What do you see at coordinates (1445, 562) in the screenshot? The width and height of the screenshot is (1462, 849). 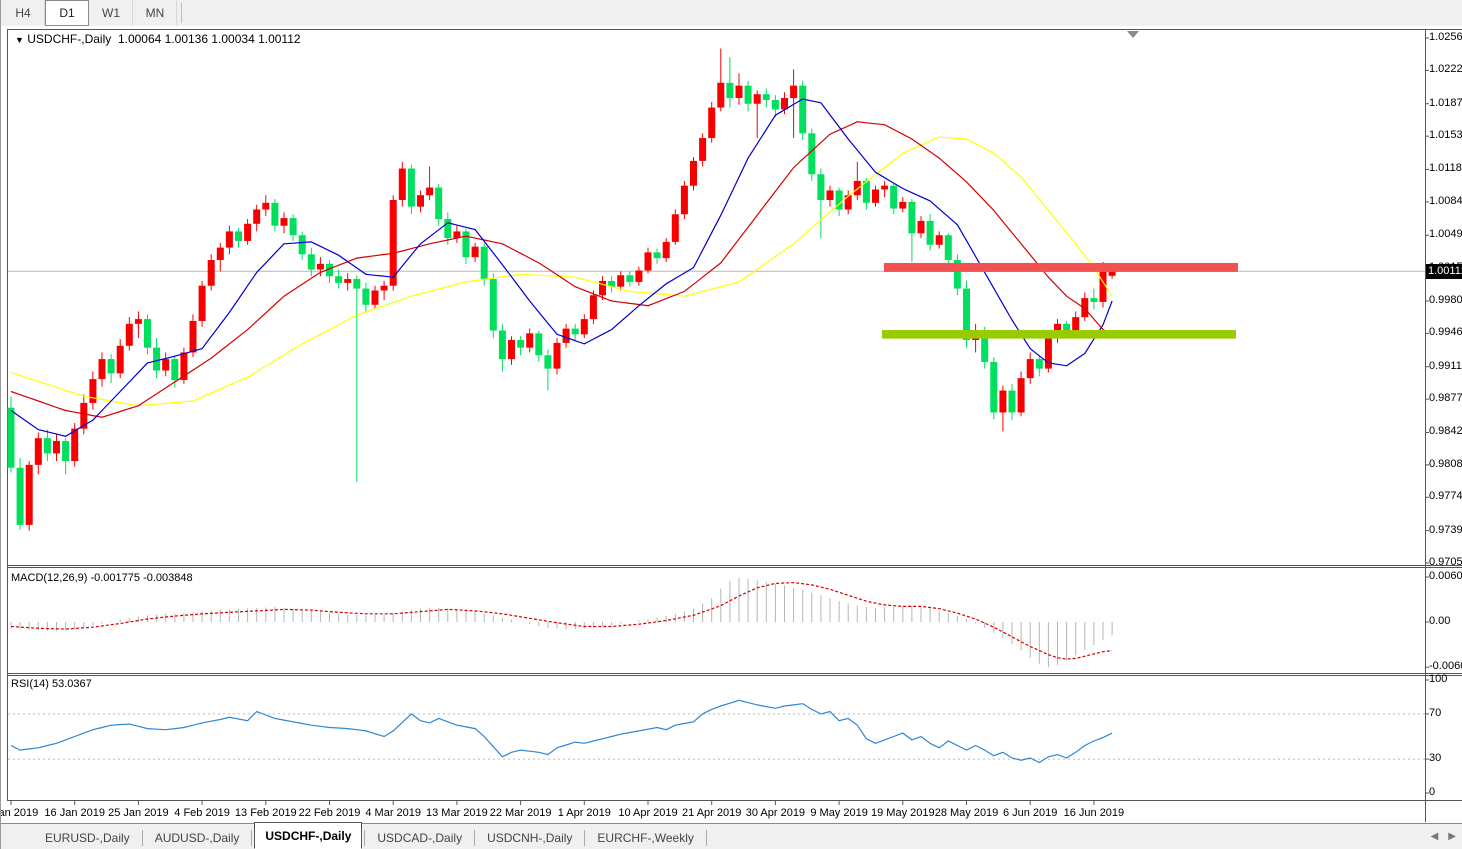 I see `price-tick-label: 0.97050` at bounding box center [1445, 562].